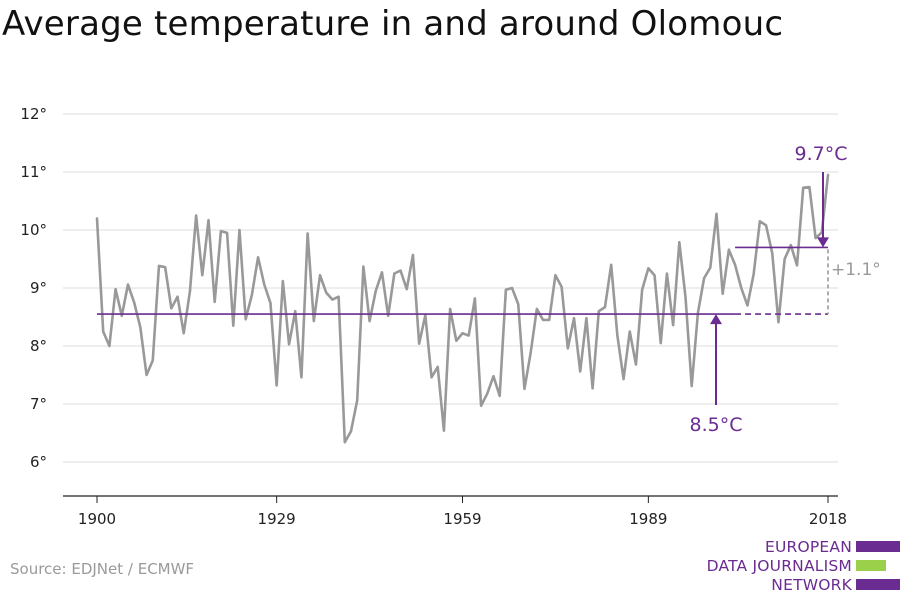 This screenshot has height=600, width=900. Describe the element at coordinates (821, 154) in the screenshot. I see `annotation-label-9-7: 9.7°C` at that location.